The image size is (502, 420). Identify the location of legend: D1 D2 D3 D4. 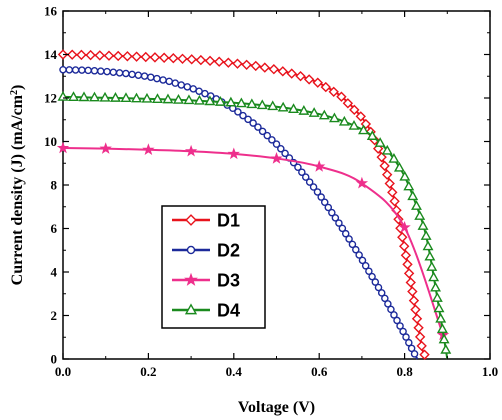
(213, 267).